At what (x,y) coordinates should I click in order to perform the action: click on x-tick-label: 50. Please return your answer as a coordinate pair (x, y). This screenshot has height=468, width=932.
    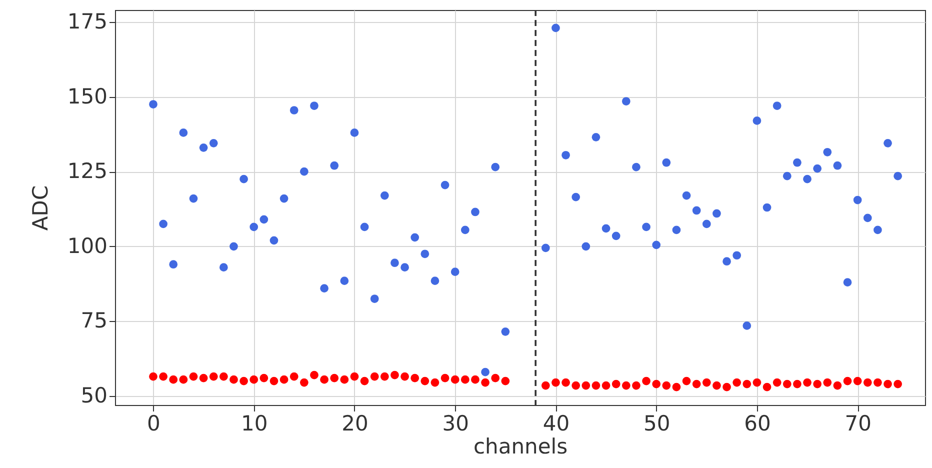
    Looking at the image, I should click on (656, 424).